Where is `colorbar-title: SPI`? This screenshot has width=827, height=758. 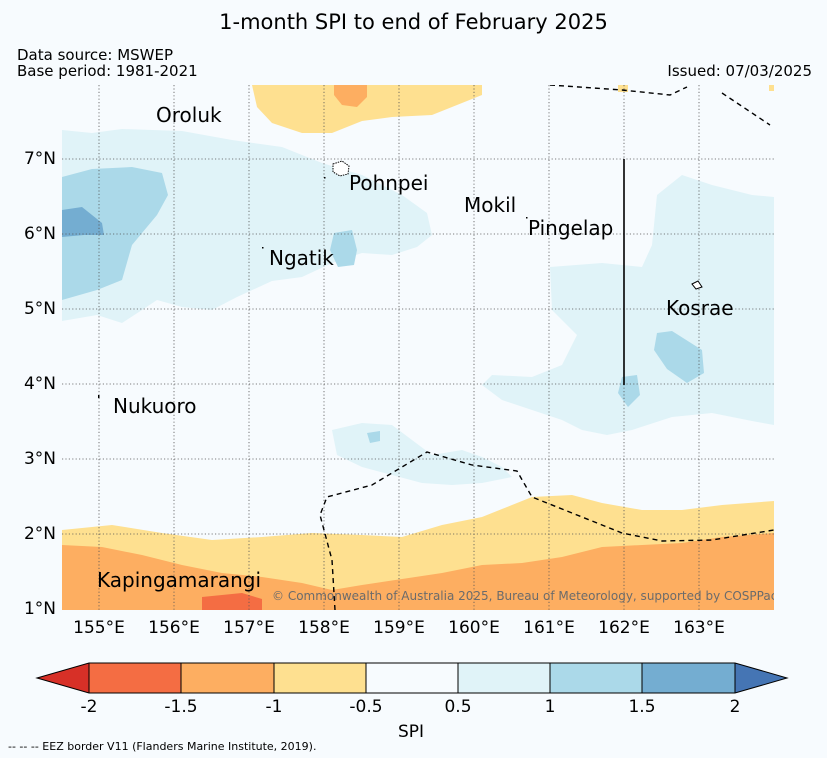
colorbar-title: SPI is located at coordinates (411, 732).